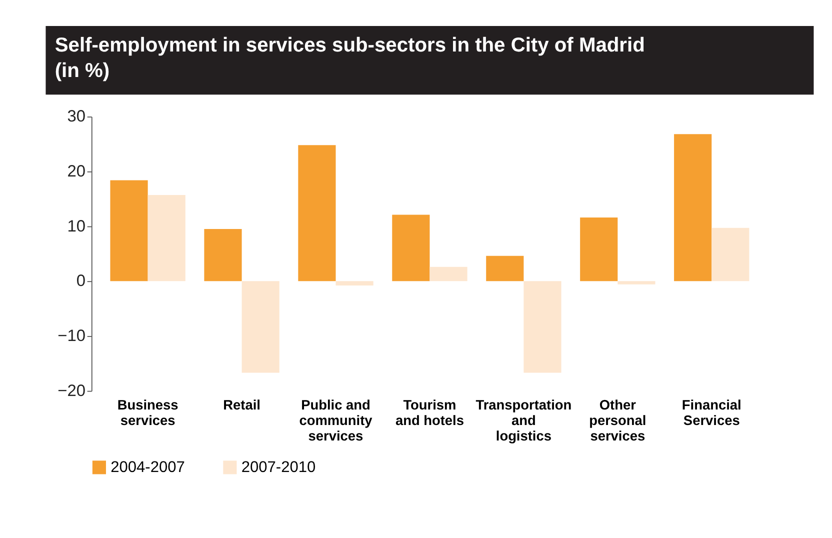 The height and width of the screenshot is (538, 832). I want to click on y-tick-label: 20, so click(76, 171).